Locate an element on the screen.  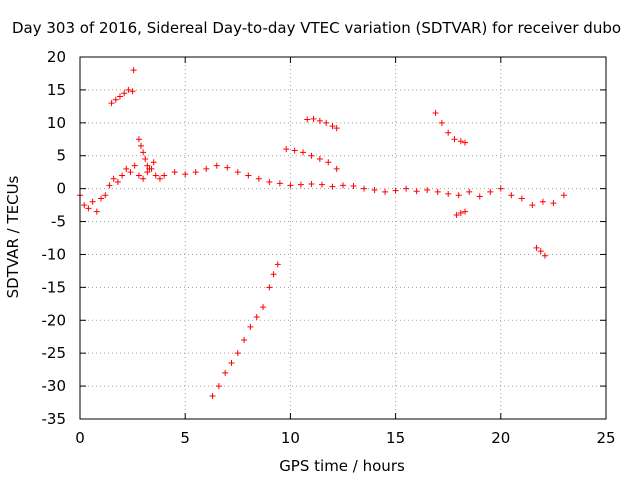
y-axis-label: SDTVAR / TECUs is located at coordinates (13, 236).